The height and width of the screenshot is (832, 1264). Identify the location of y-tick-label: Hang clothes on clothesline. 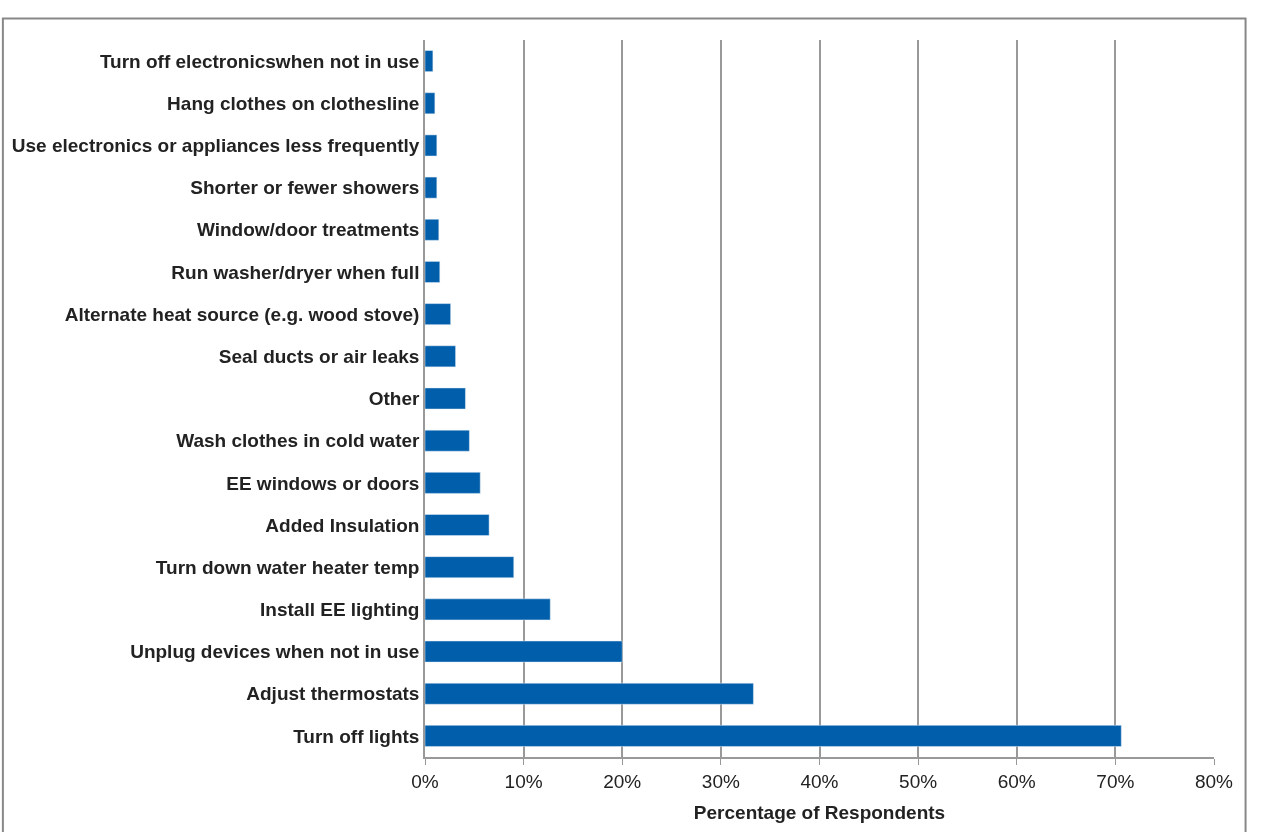
(293, 103).